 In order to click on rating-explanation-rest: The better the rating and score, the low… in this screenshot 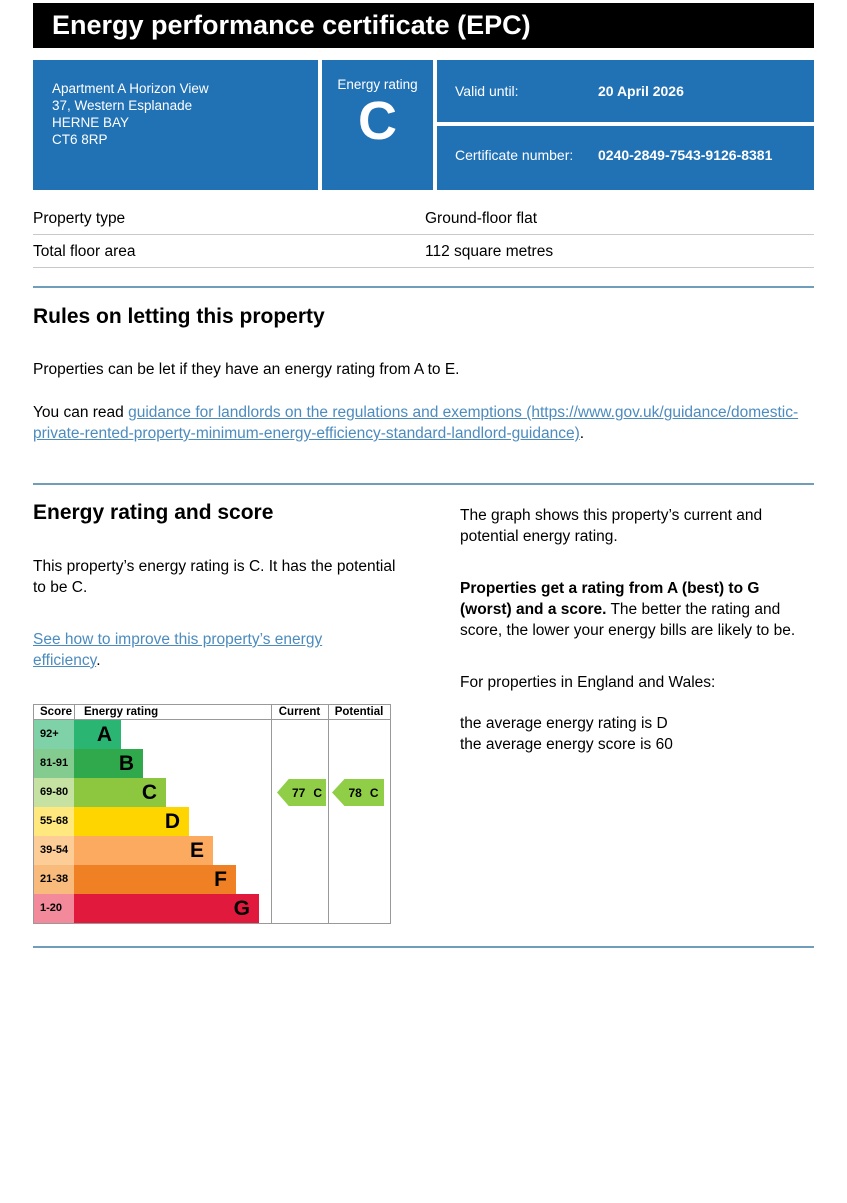, I will do `click(628, 620)`.